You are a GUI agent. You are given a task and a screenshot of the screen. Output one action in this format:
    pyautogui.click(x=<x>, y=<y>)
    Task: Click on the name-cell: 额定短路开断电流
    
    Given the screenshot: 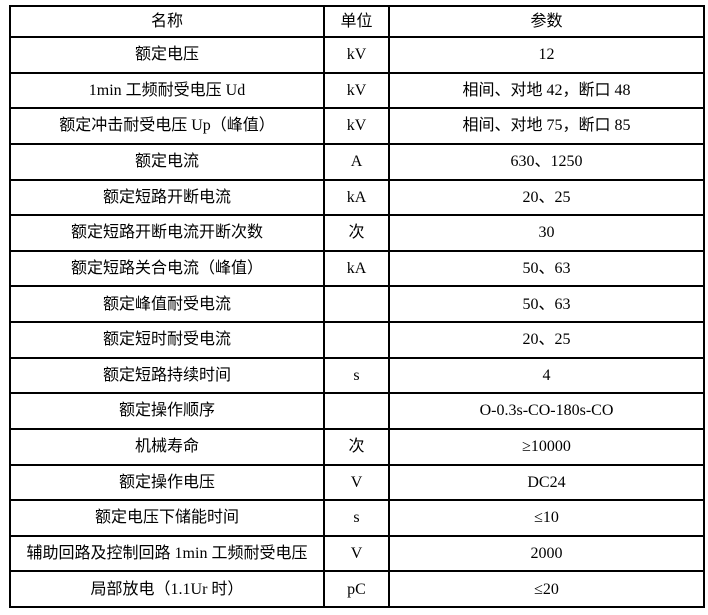 What is the action you would take?
    pyautogui.click(x=167, y=197)
    